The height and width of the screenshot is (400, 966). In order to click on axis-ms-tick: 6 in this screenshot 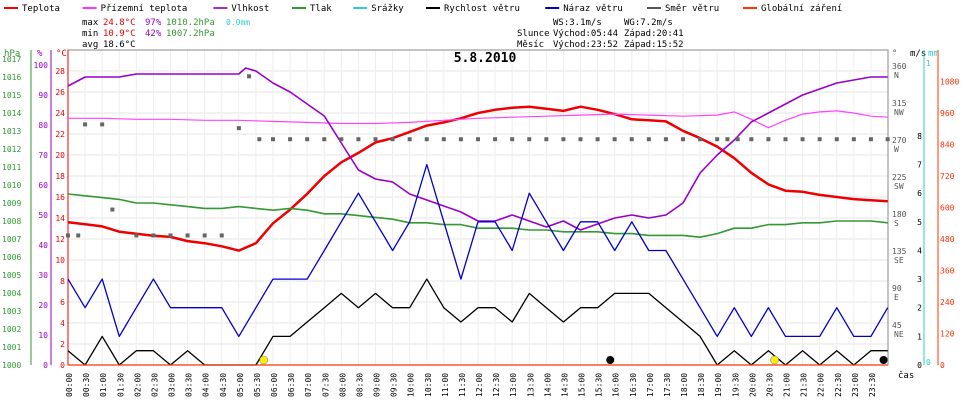, I will do `click(919, 193)`.